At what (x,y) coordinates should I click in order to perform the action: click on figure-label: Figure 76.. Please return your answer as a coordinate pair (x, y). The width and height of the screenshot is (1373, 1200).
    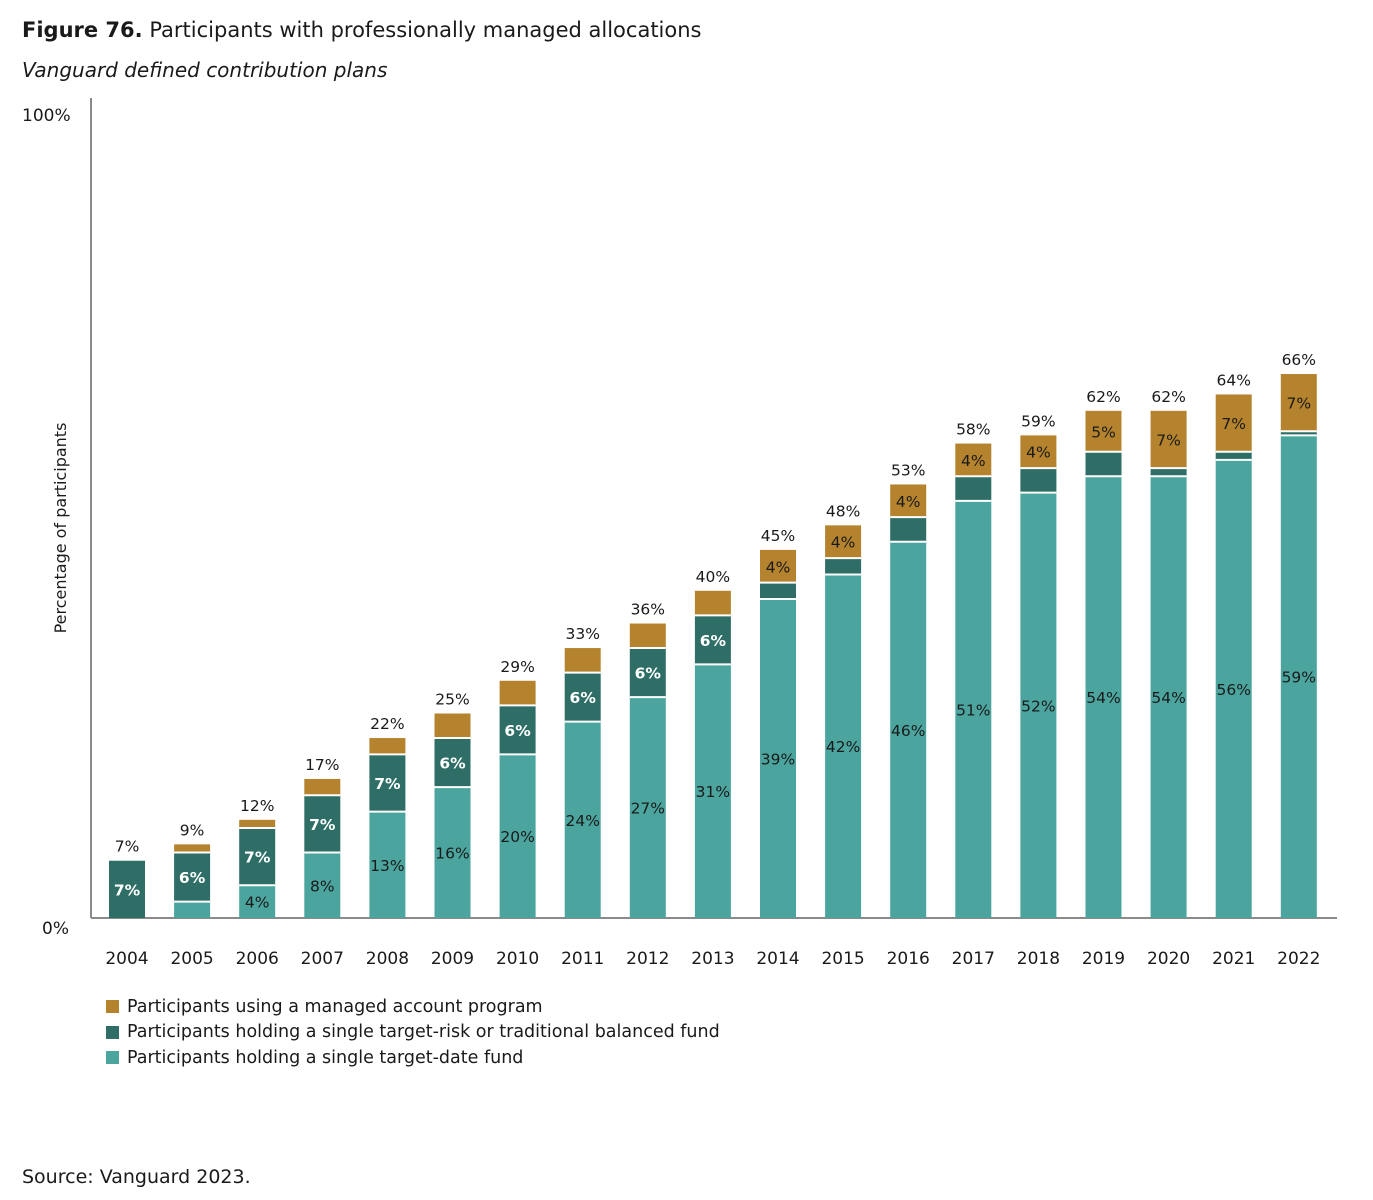
    Looking at the image, I should click on (82, 30).